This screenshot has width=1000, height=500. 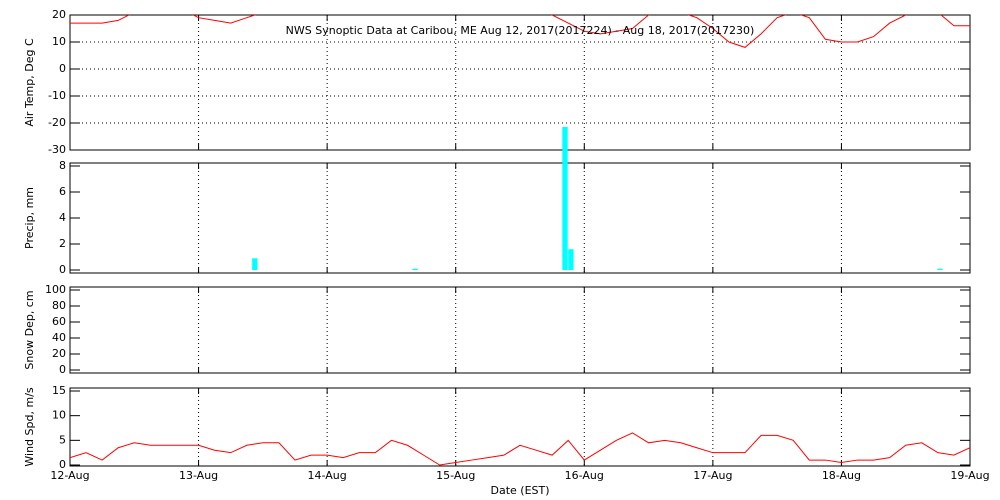 What do you see at coordinates (519, 490) in the screenshot?
I see `x-axis-label: Date (EST)` at bounding box center [519, 490].